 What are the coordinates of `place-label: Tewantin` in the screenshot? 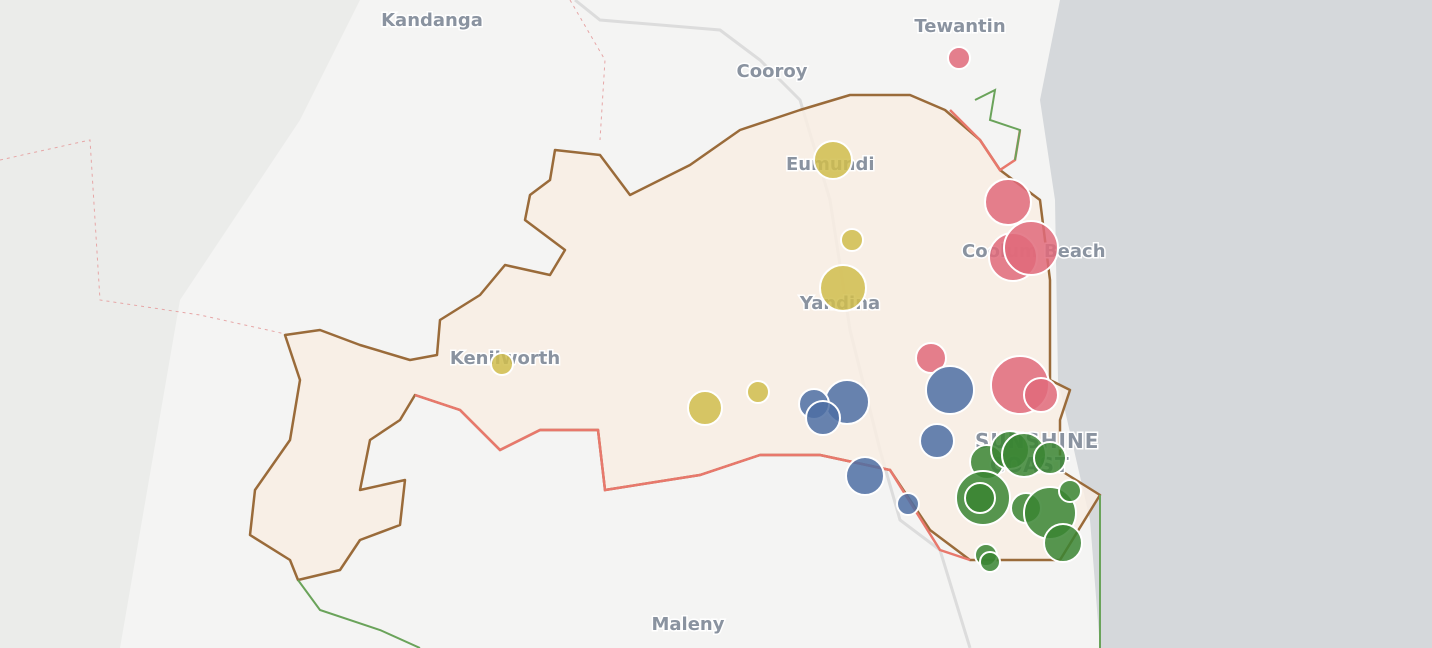 It's located at (959, 26).